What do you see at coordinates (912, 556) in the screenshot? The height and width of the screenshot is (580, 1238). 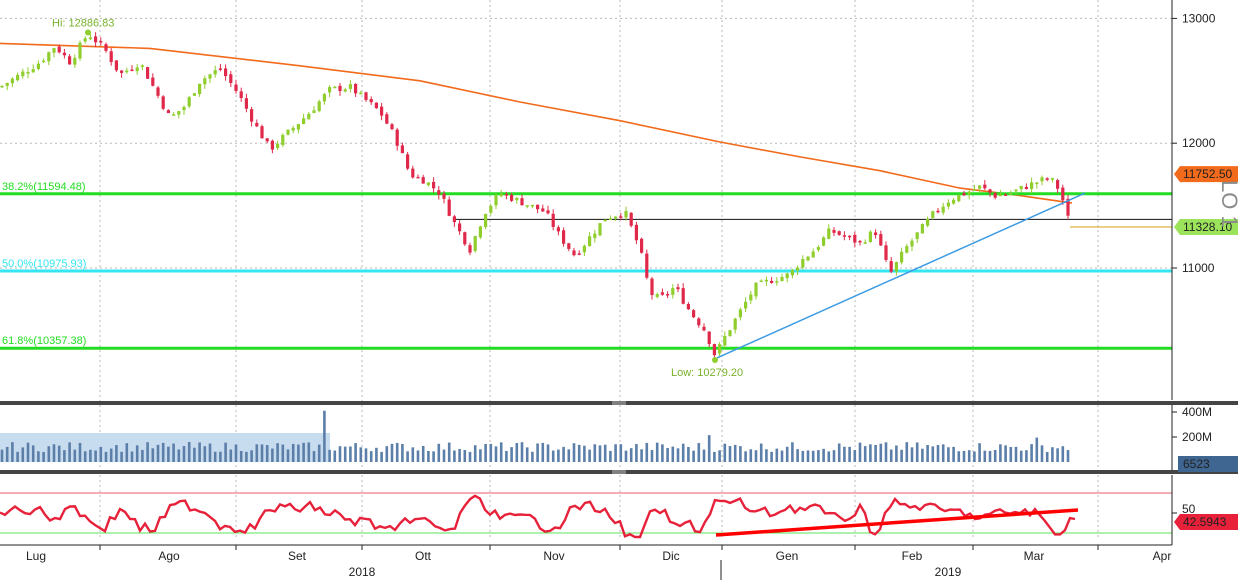 I see `month-label: Feb` at bounding box center [912, 556].